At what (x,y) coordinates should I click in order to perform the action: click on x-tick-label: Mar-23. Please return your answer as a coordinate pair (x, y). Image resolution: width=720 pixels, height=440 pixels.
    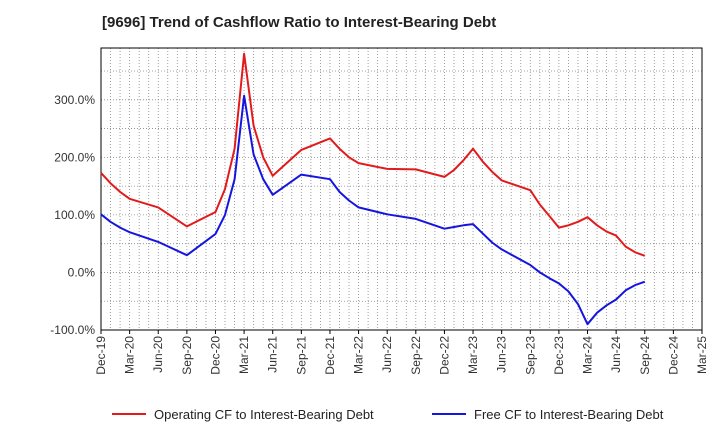
    Looking at the image, I should click on (473, 355).